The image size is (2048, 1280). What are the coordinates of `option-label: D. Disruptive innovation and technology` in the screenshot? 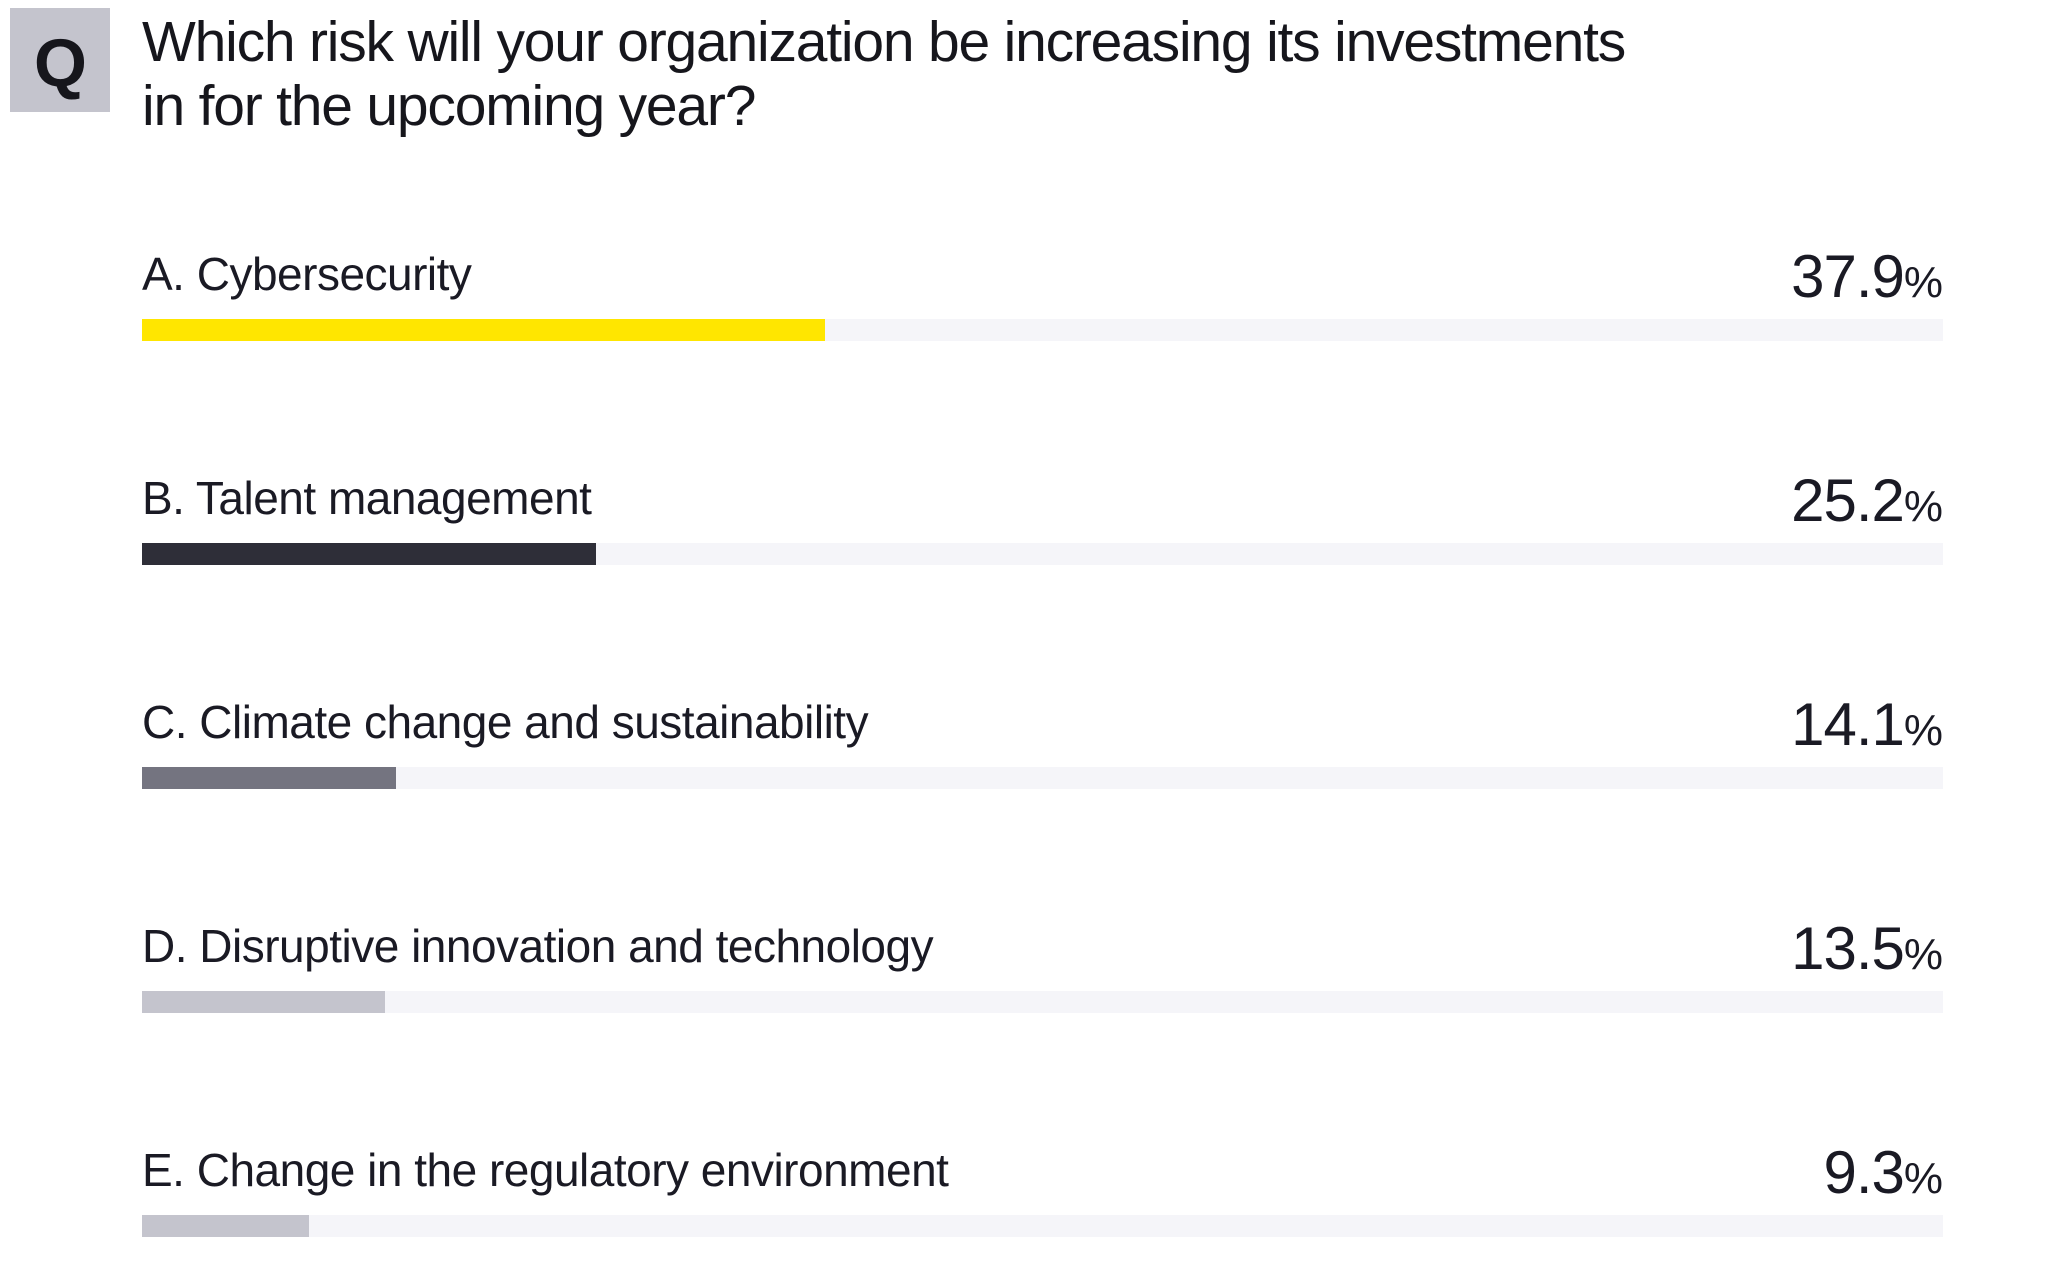 It's located at (538, 945).